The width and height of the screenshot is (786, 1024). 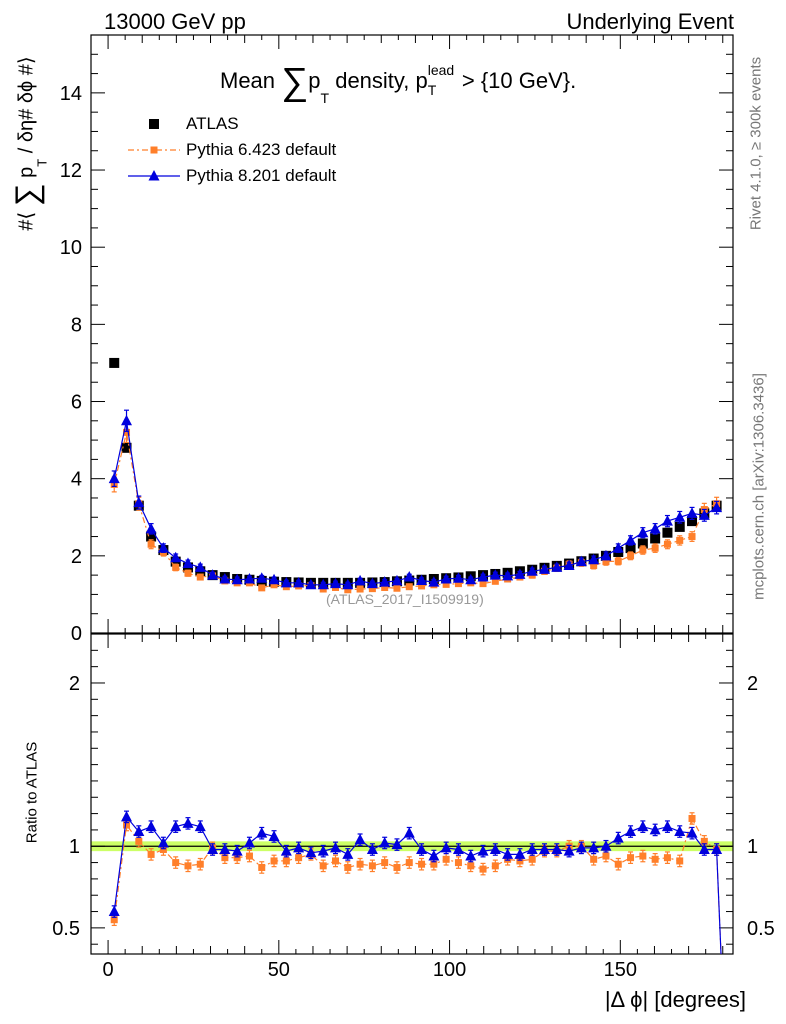 What do you see at coordinates (74, 684) in the screenshot?
I see `ratio-y-tick-label: 2` at bounding box center [74, 684].